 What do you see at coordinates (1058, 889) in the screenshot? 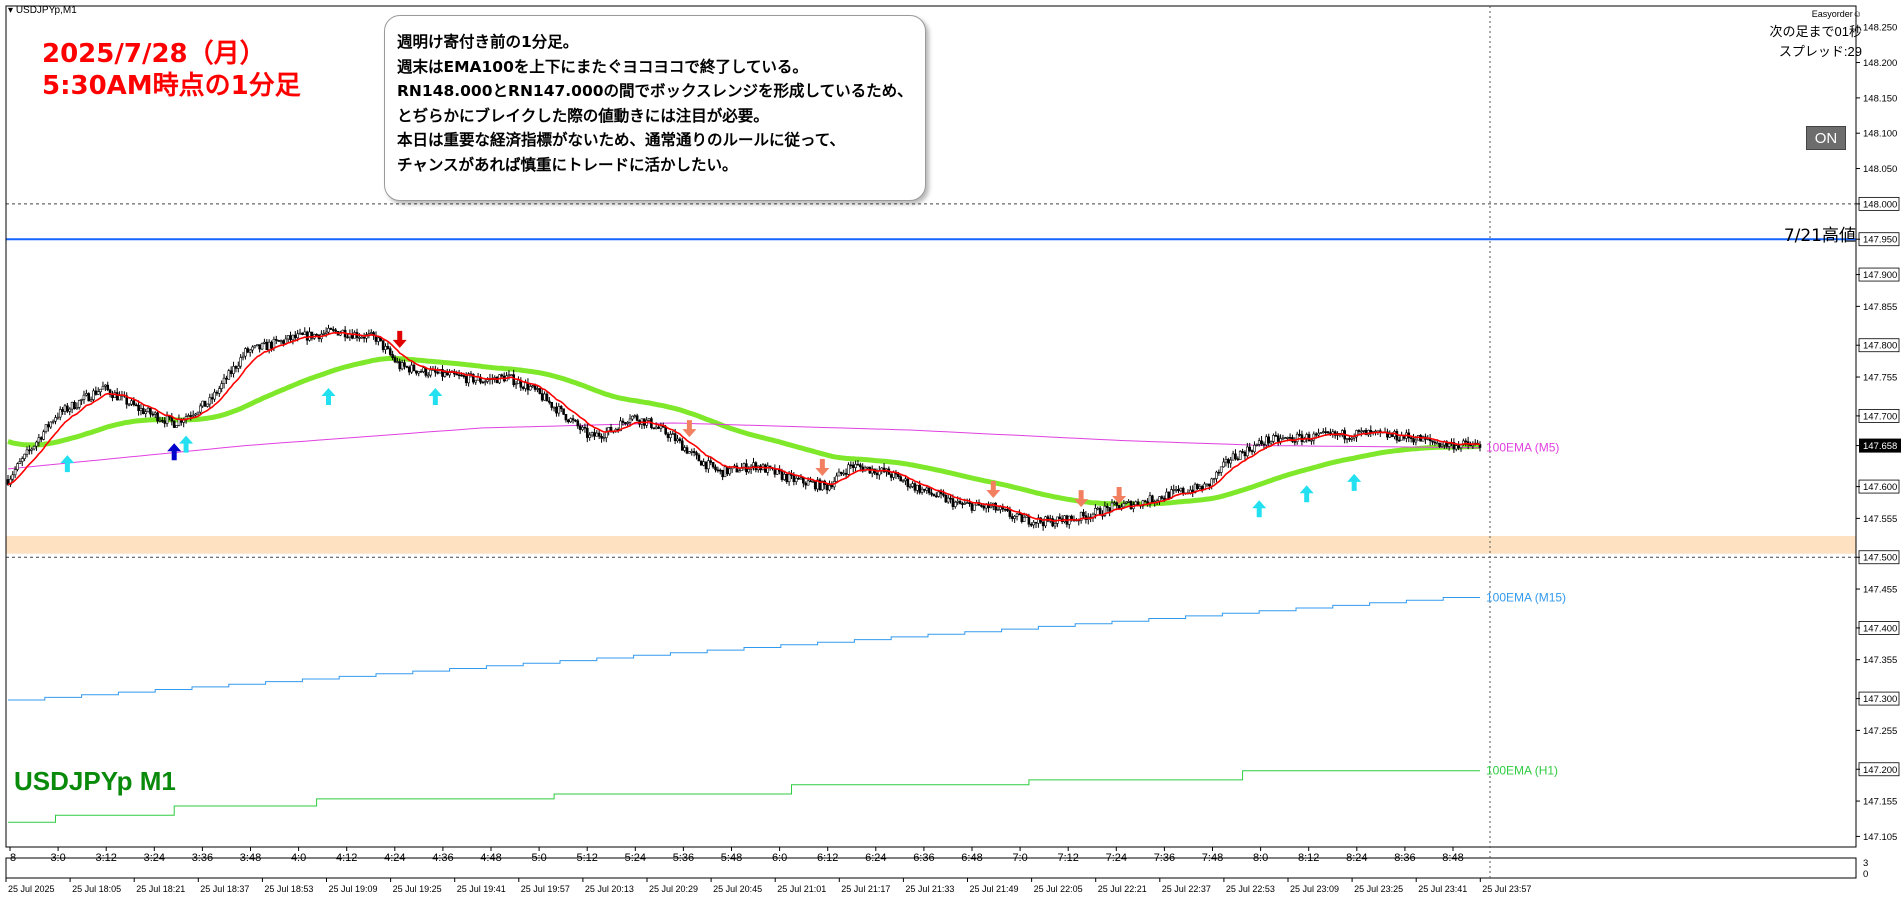
I see `date-tick-label: 25 Jul 22:05` at bounding box center [1058, 889].